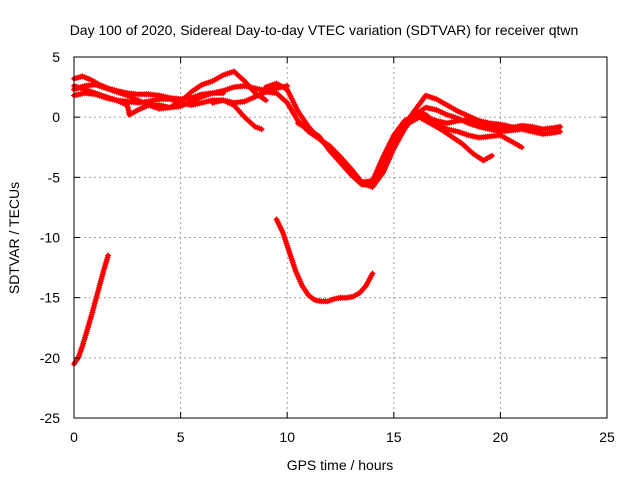 Image resolution: width=640 pixels, height=480 pixels. What do you see at coordinates (445, 139) in the screenshot?
I see `series-sat-i` at bounding box center [445, 139].